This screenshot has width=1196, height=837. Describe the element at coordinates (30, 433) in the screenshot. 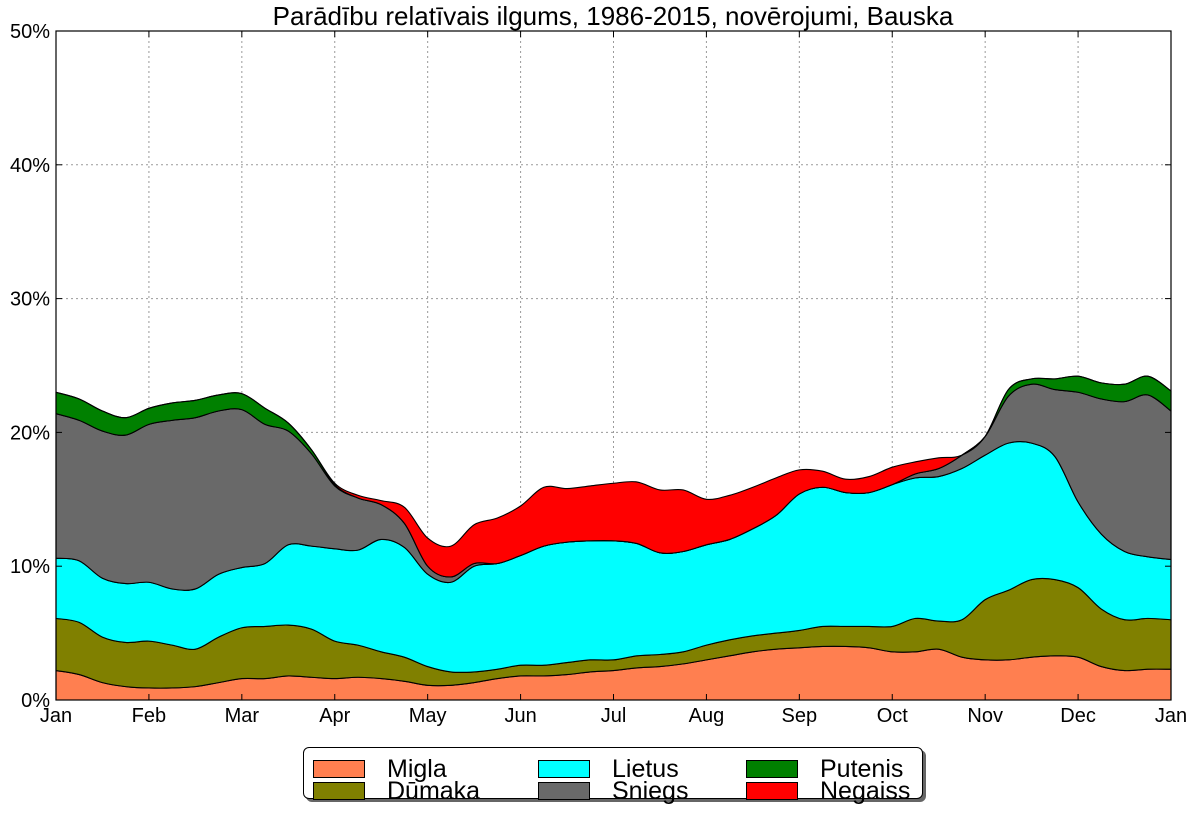

I see `y-tick-label: 20%` at that location.